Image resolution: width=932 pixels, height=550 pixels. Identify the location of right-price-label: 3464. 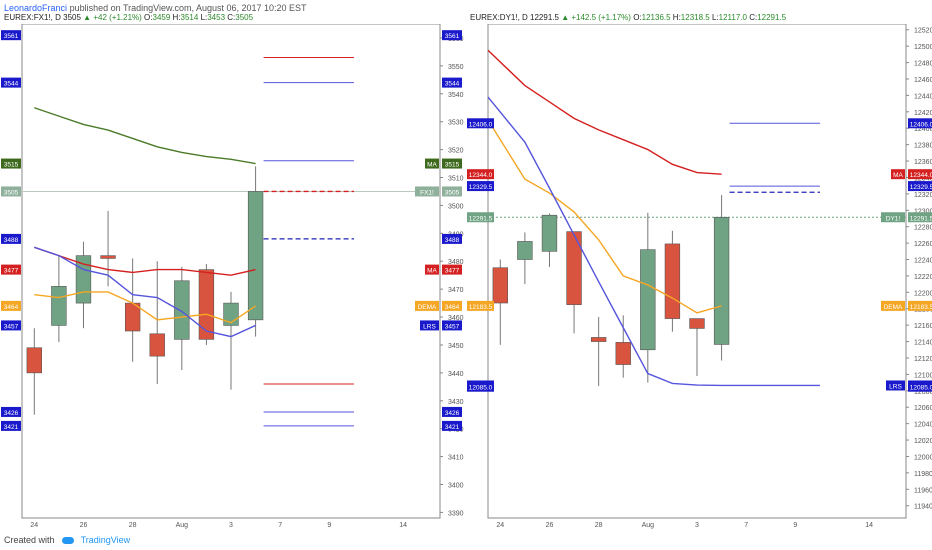
(452, 307).